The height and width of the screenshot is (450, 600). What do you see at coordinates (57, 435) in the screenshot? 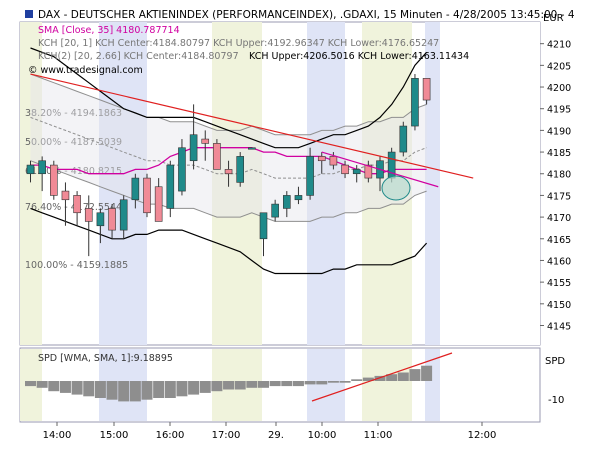
I see `time-tick-label: 14:00` at bounding box center [57, 435].